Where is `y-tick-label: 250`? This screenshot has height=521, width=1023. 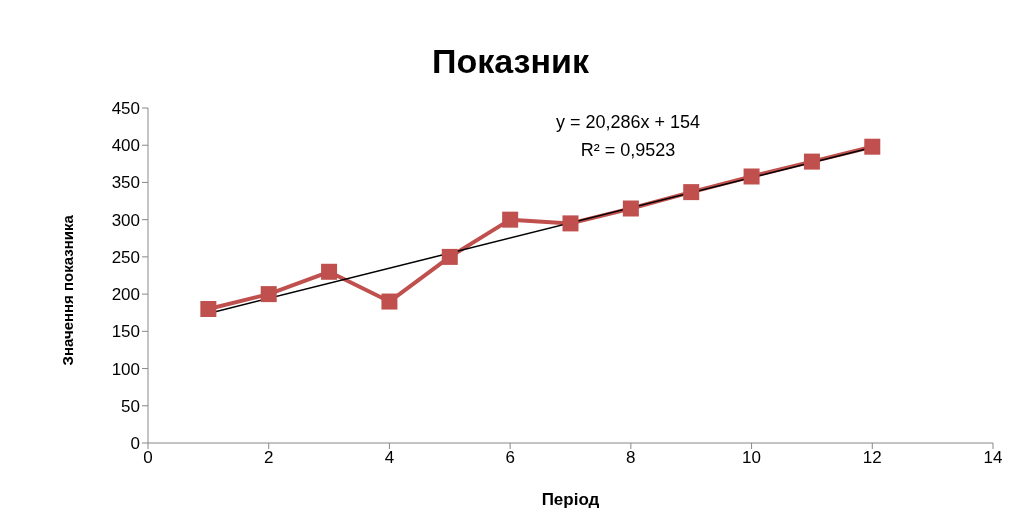
y-tick-label: 250 is located at coordinates (125, 257).